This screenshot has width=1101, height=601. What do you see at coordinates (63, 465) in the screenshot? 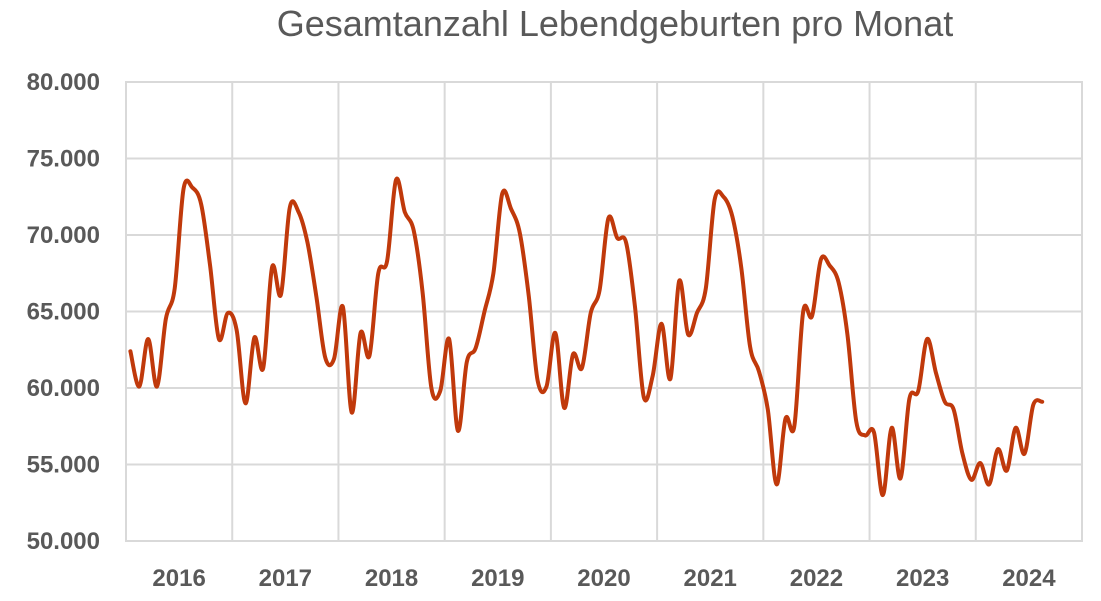
I see `y-tick-label: 55.000` at bounding box center [63, 465].